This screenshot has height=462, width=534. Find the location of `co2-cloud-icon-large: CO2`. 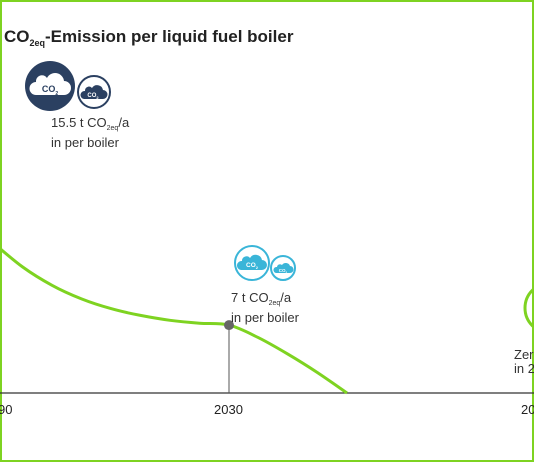

co2-cloud-icon-large: CO2 is located at coordinates (50, 86).